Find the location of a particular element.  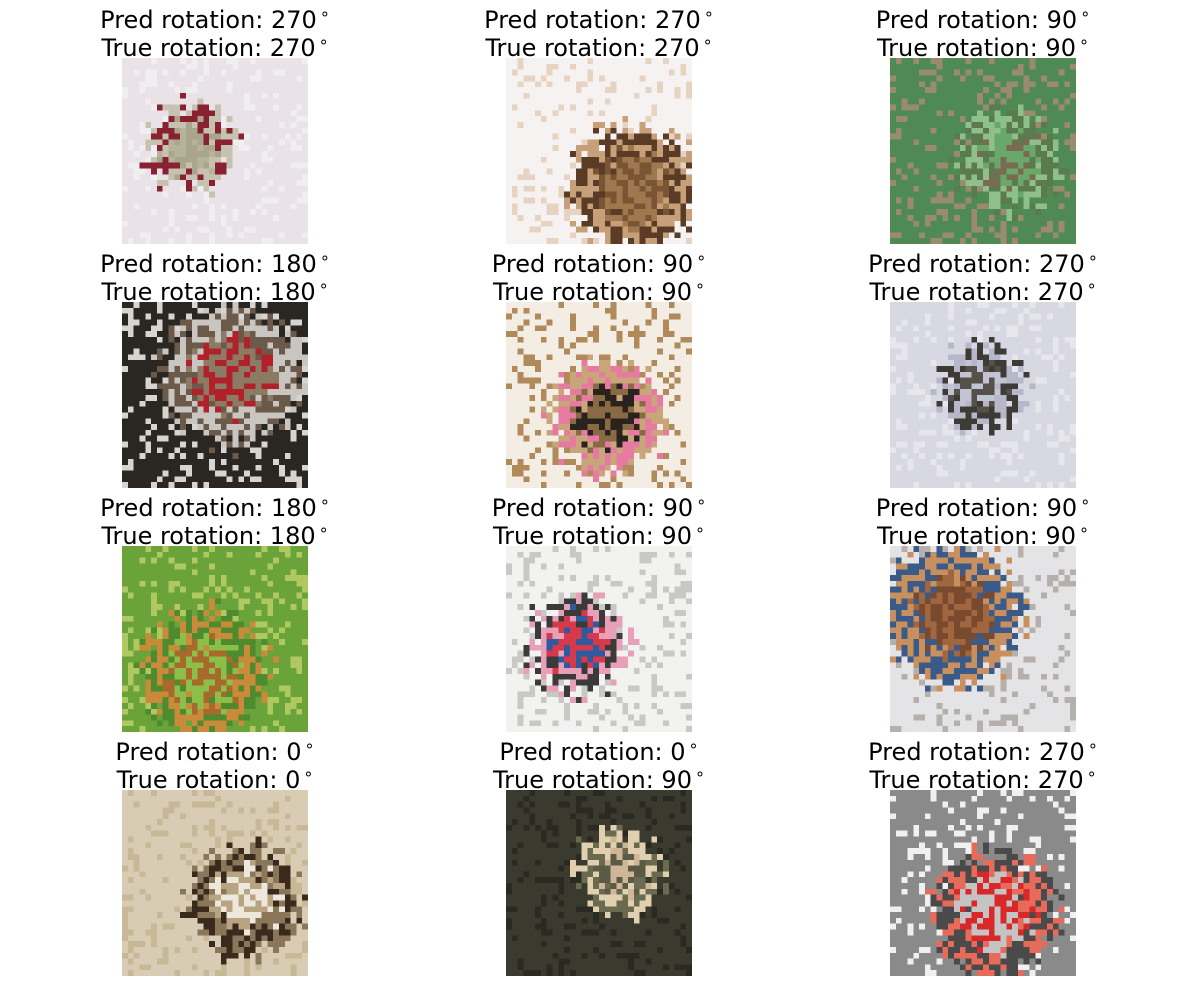

true-rotation-label: True rotation: 0 ∘ is located at coordinates (215, 777).